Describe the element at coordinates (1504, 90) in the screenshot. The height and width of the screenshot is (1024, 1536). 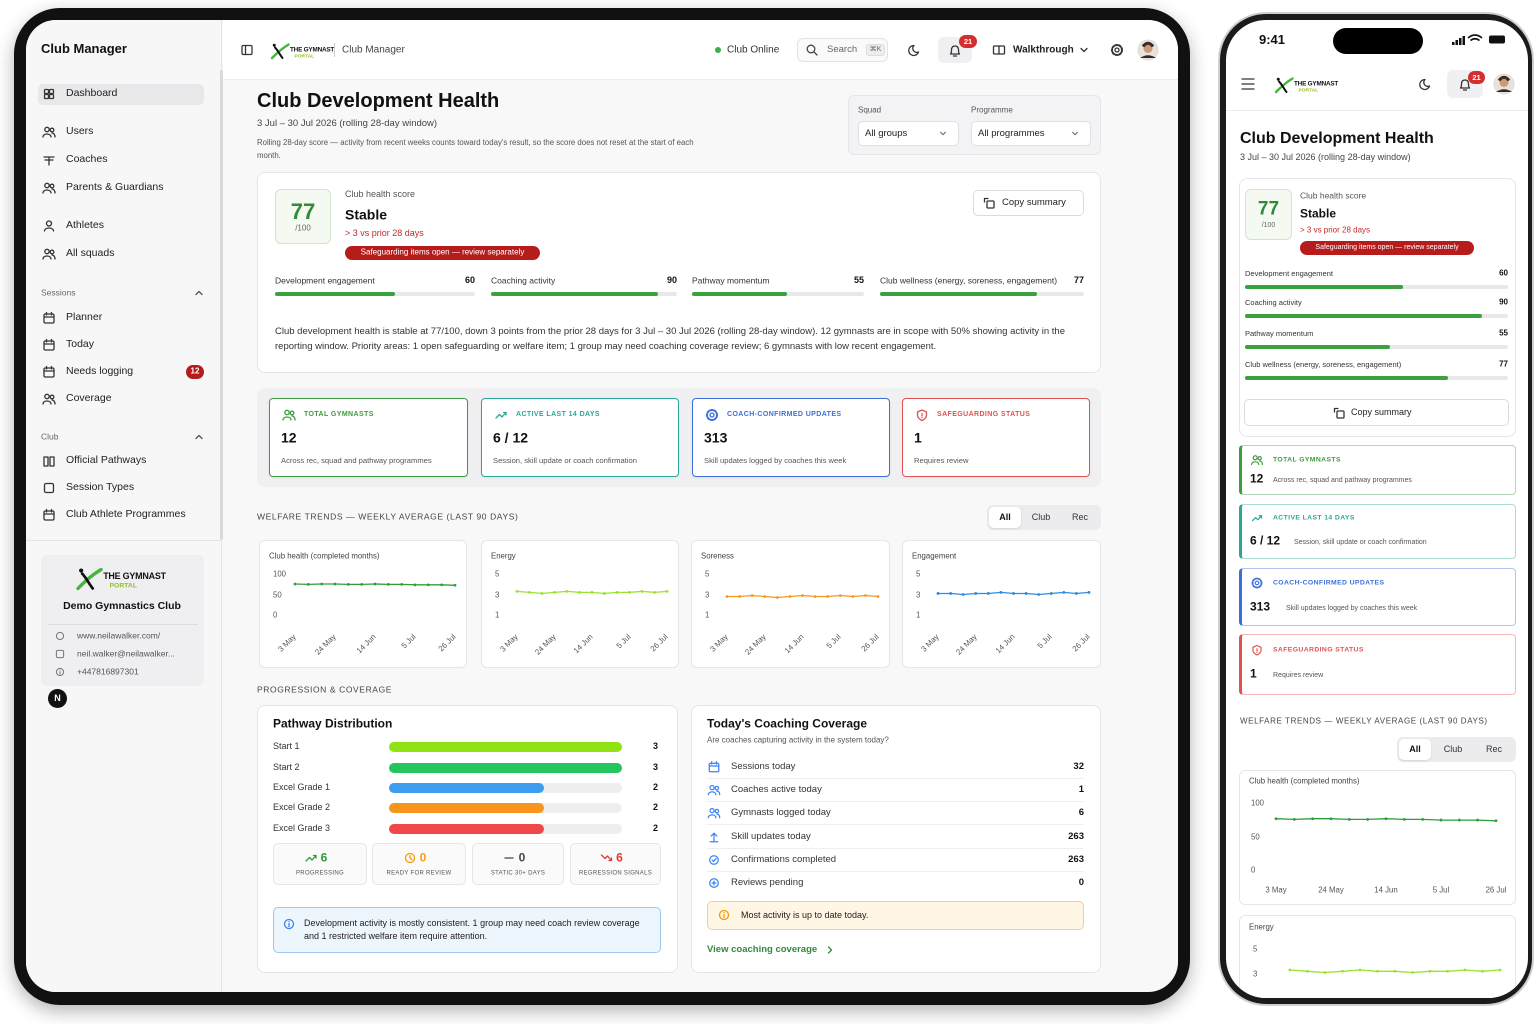
I see `avatar-body` at that location.